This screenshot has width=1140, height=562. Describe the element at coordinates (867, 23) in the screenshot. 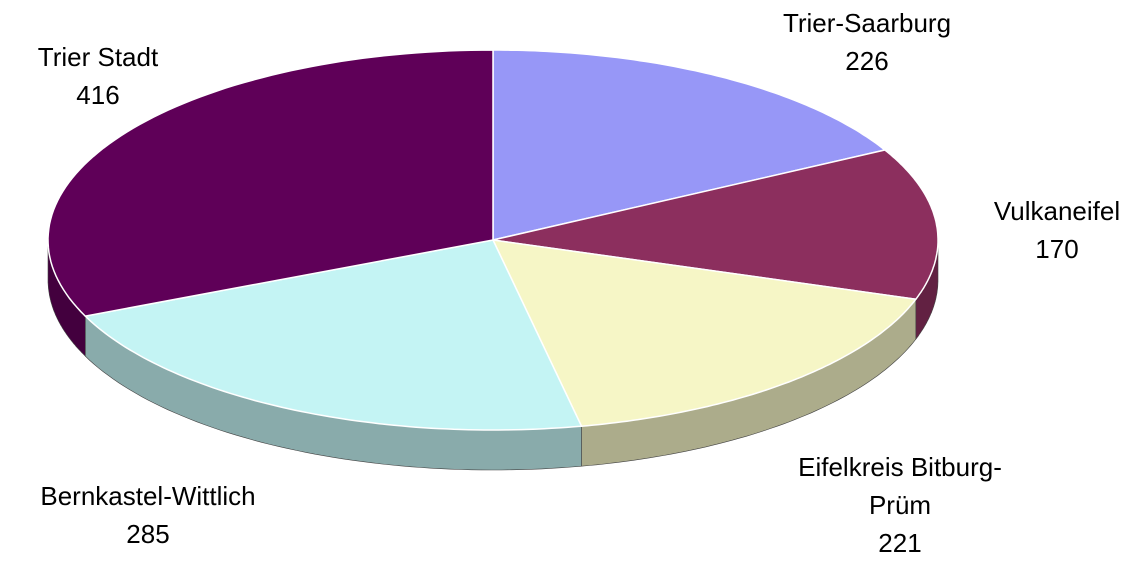

I see `category-label: Trier-Saarburg` at that location.